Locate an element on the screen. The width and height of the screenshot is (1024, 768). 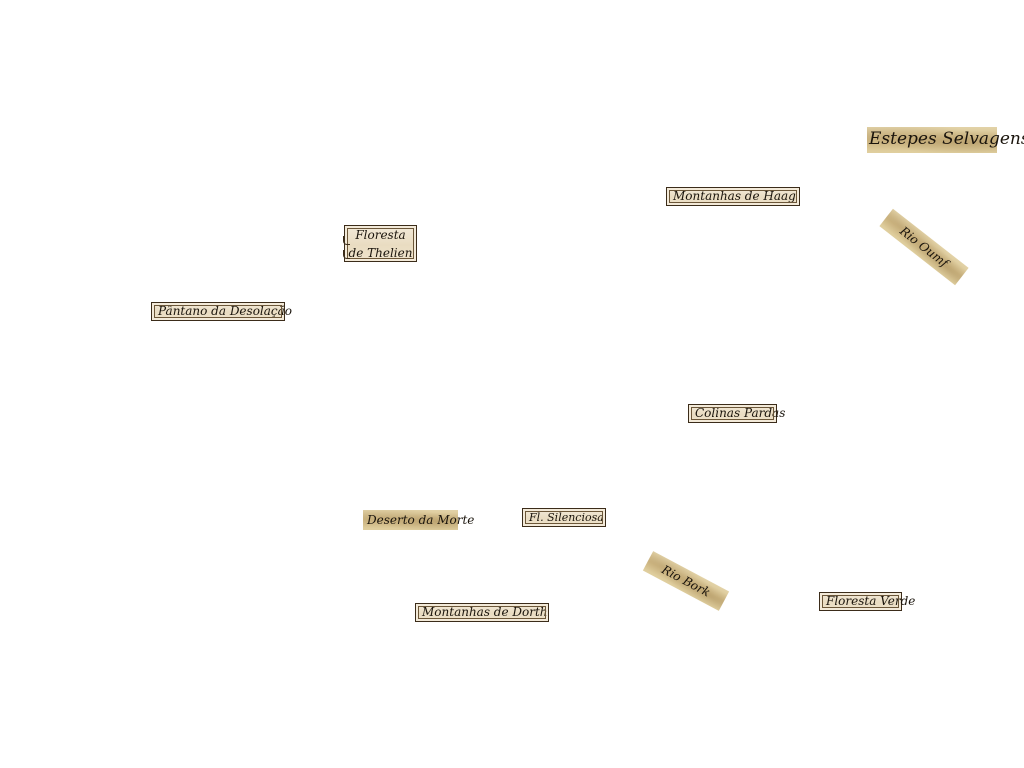
label-text: Rio Bork is located at coordinates (686, 581).